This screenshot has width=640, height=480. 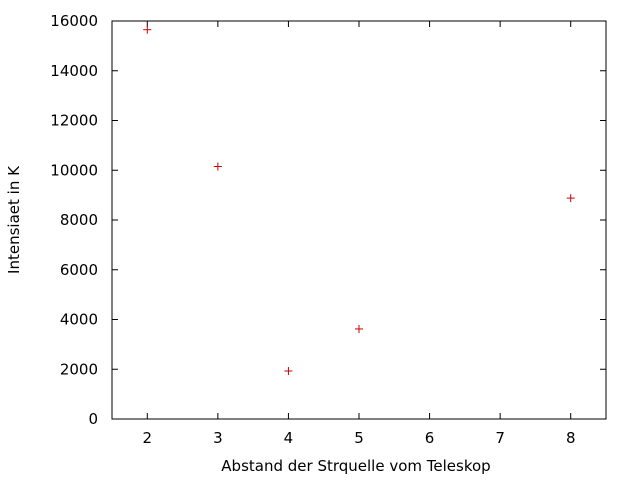 I want to click on x-axis-label: Abstand der Strquelle vom Teleskop, so click(x=355, y=466).